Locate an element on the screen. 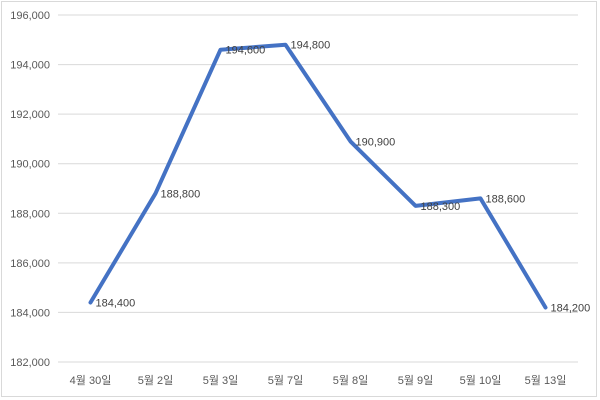  data-label: 188,300 is located at coordinates (441, 207).